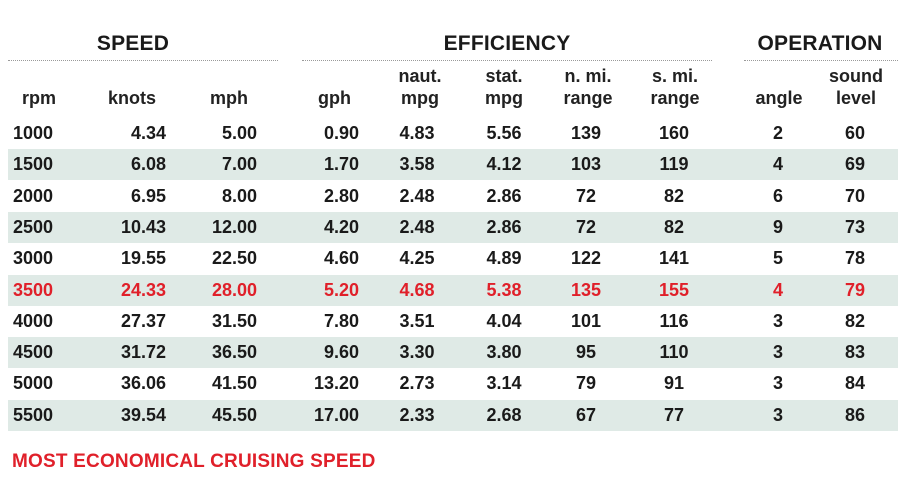  I want to click on column-header-line: mph, so click(229, 98).